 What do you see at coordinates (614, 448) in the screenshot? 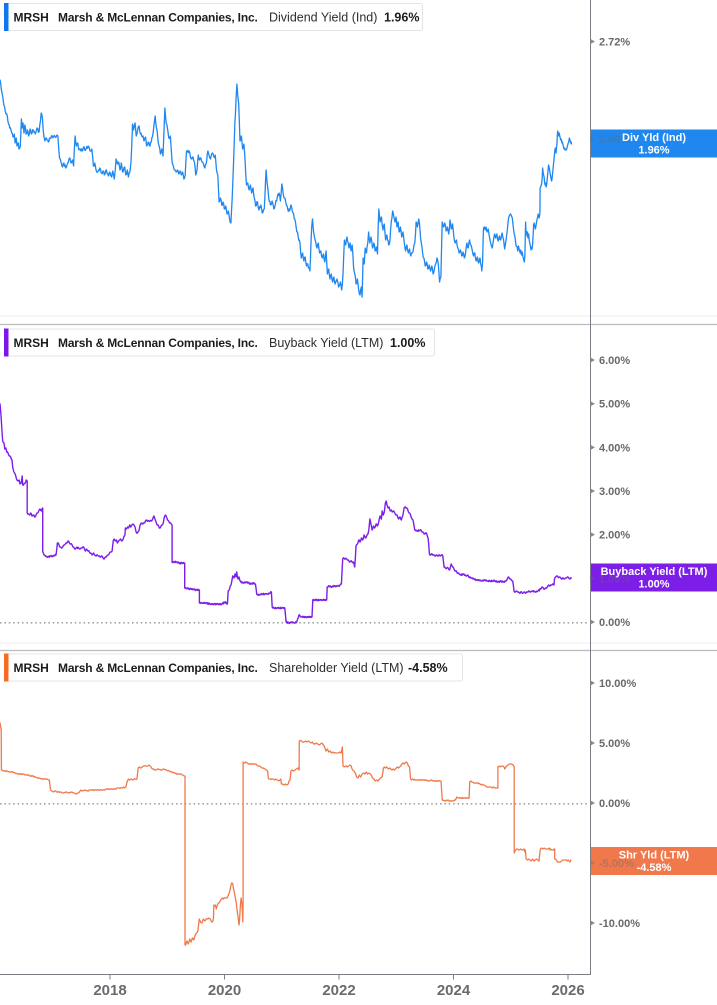
I see `svg-text: 4.00%` at bounding box center [614, 448].